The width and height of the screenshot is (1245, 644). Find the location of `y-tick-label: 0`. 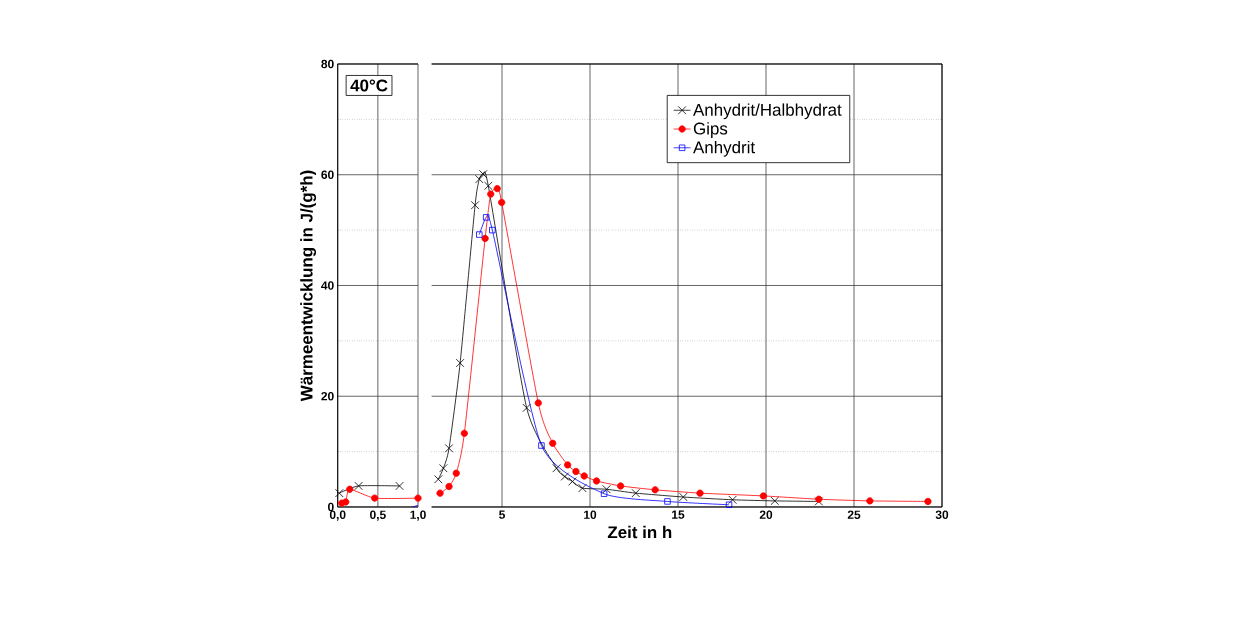

y-tick-label: 0 is located at coordinates (331, 507).